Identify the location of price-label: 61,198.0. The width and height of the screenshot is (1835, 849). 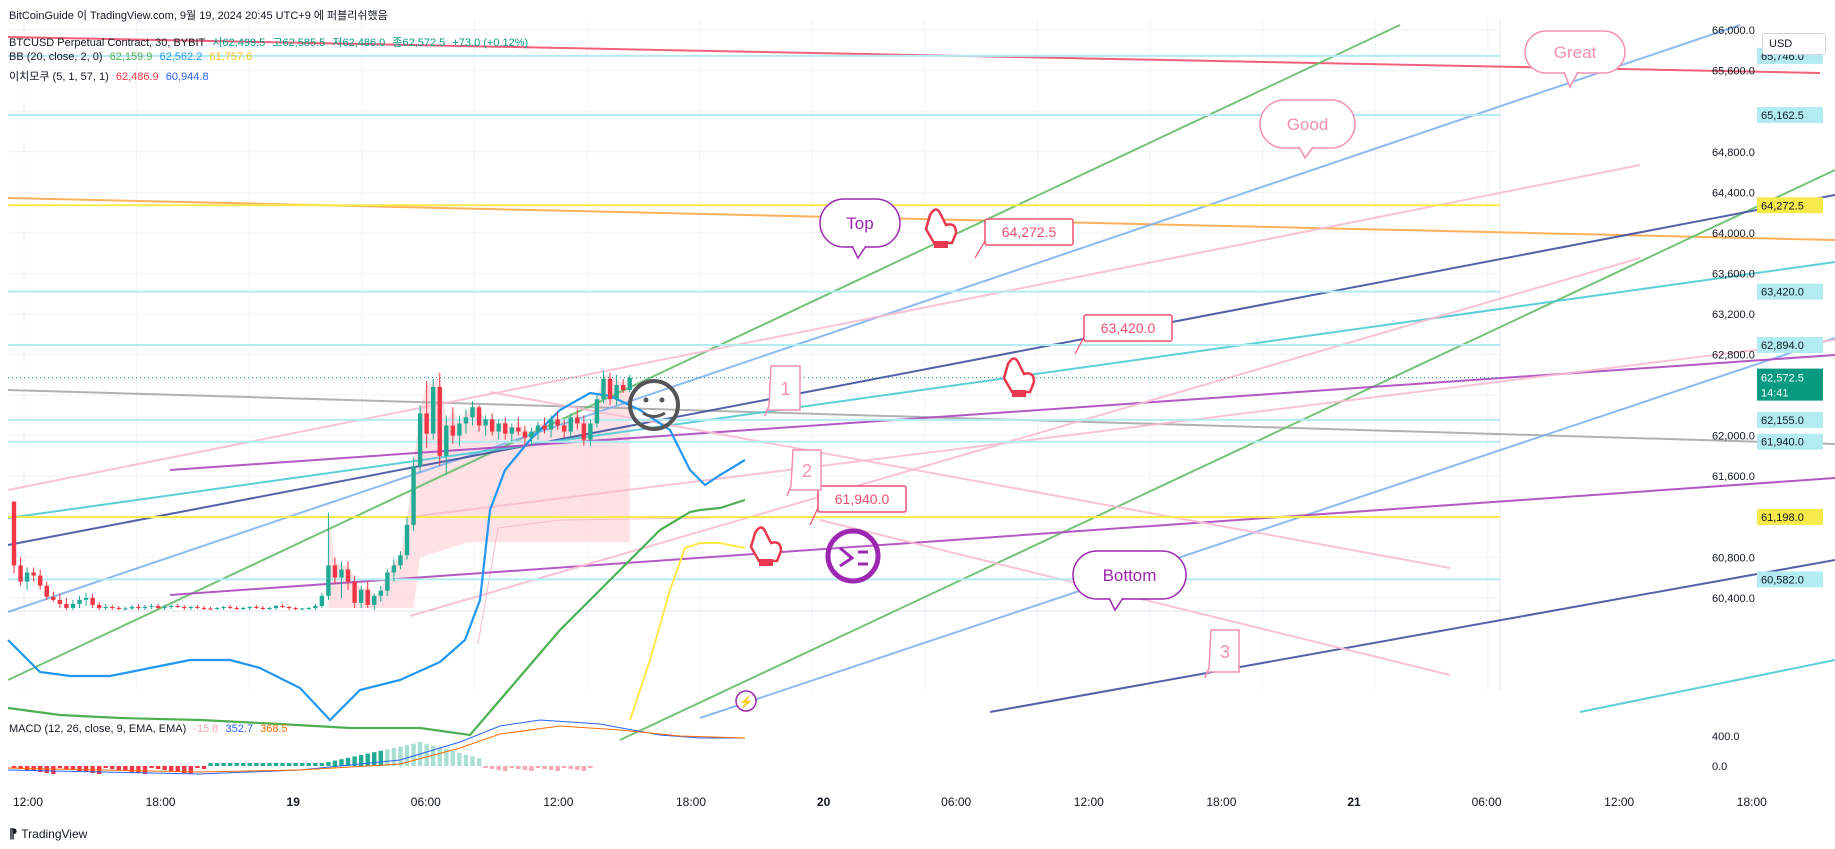
(1790, 516).